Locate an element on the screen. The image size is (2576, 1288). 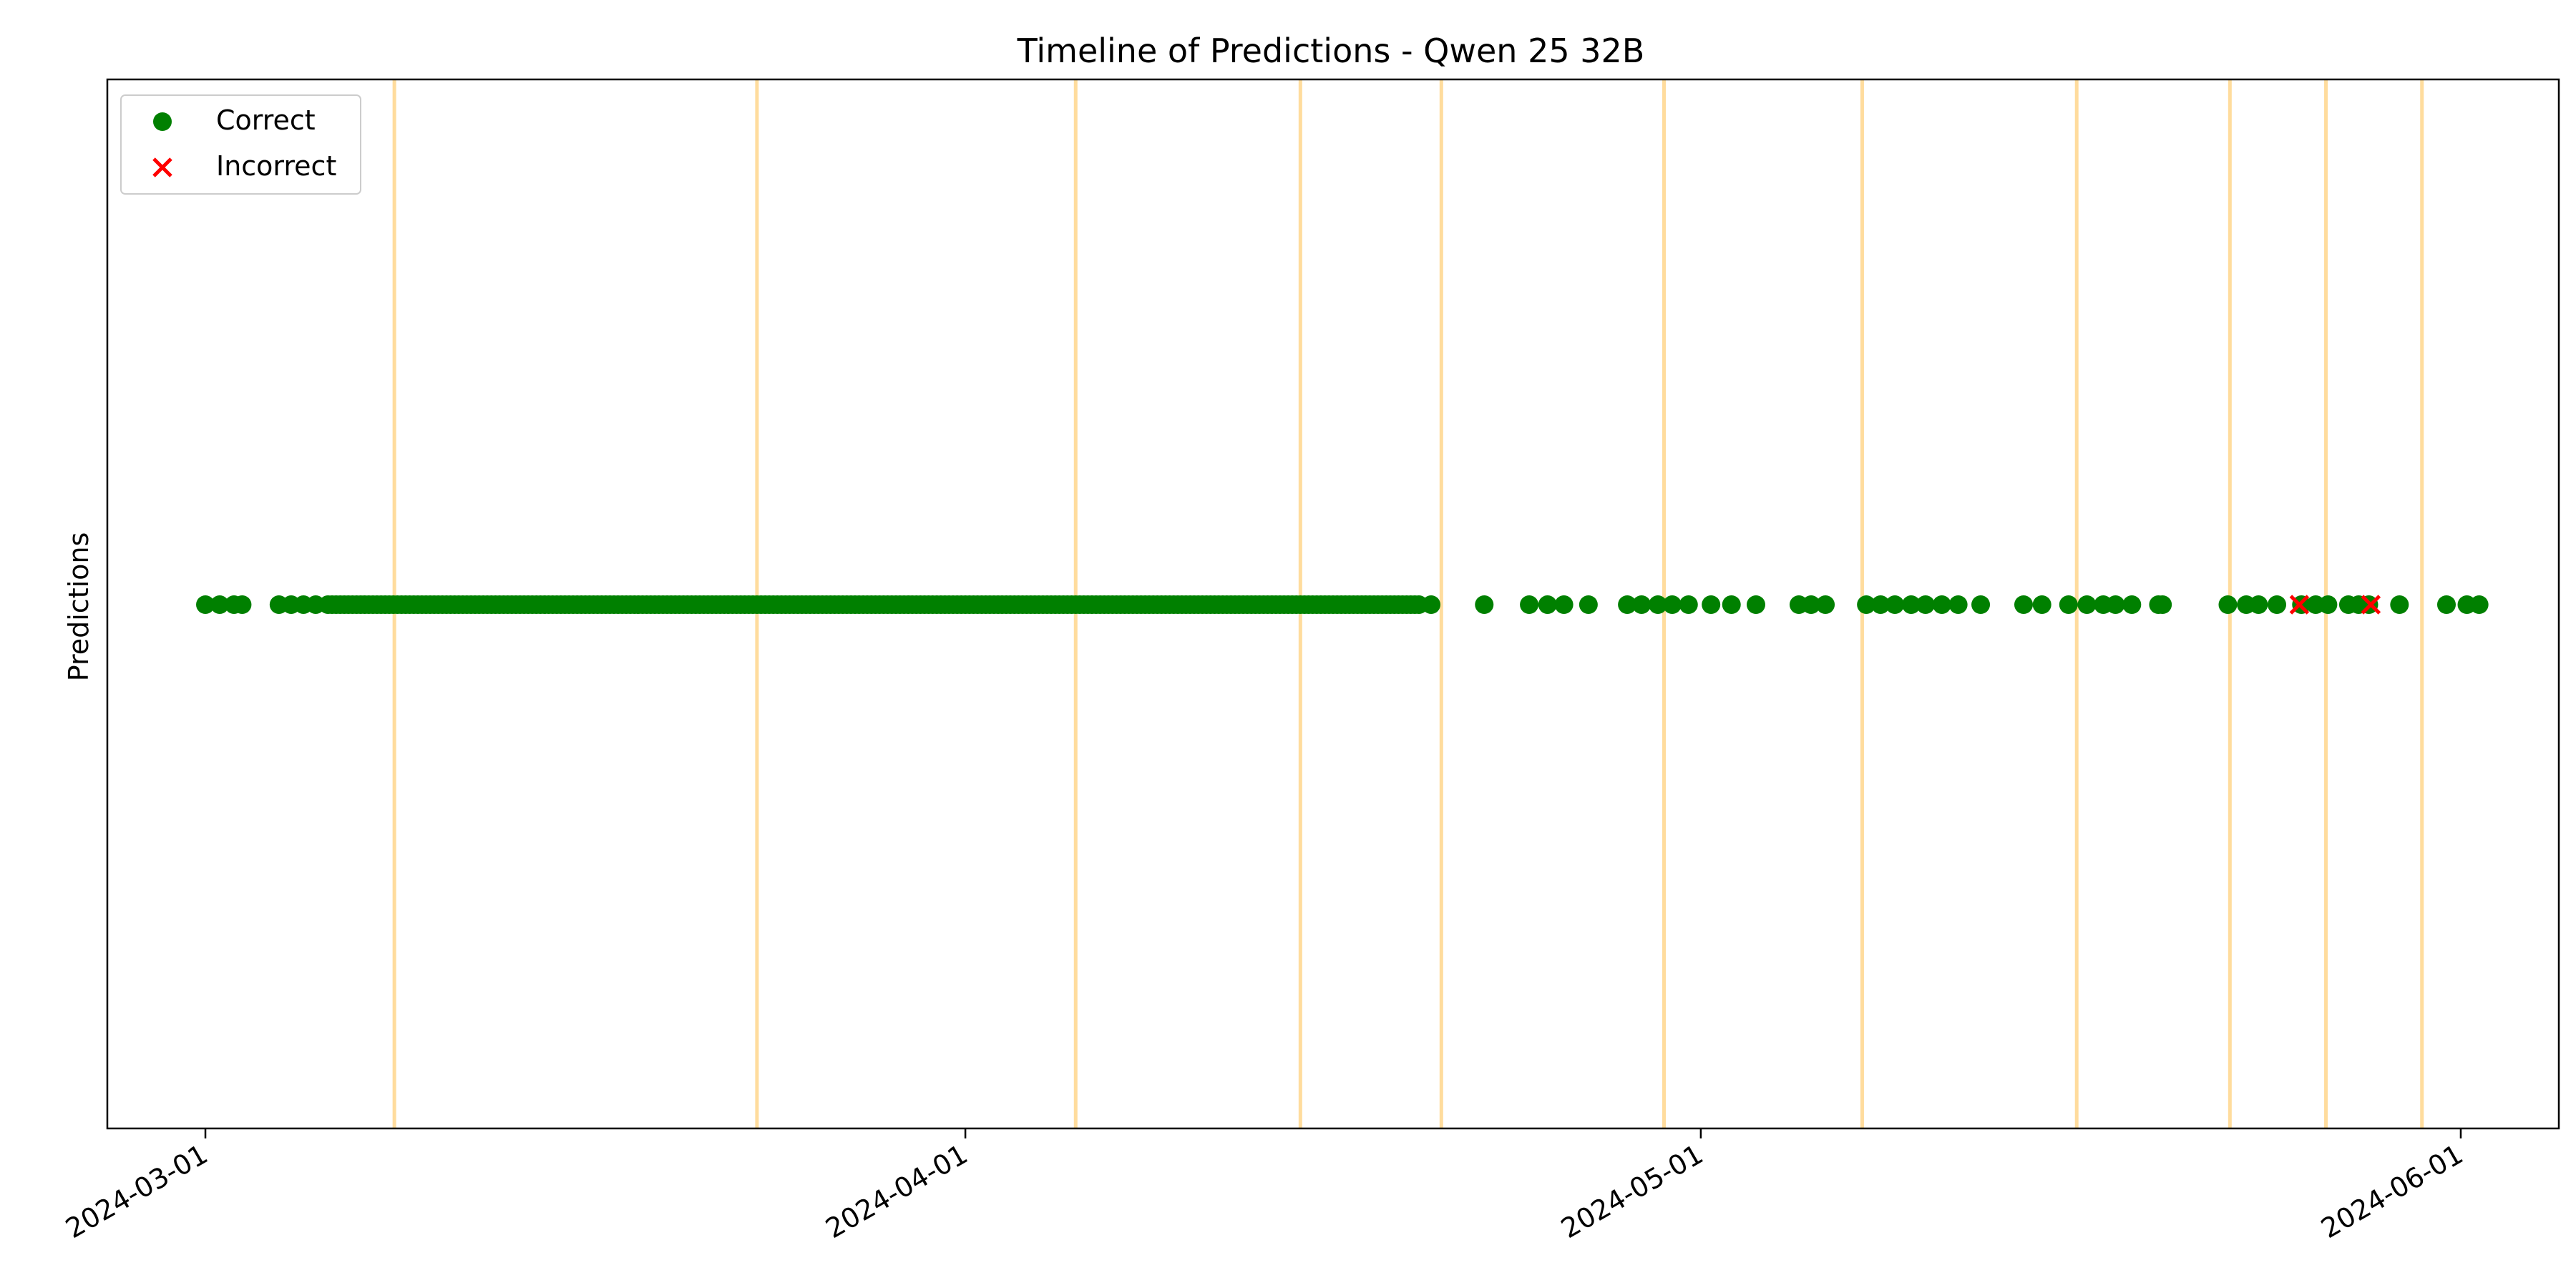
chart-title: Timeline of Predictions - Qwen 25 32B is located at coordinates (1331, 50).